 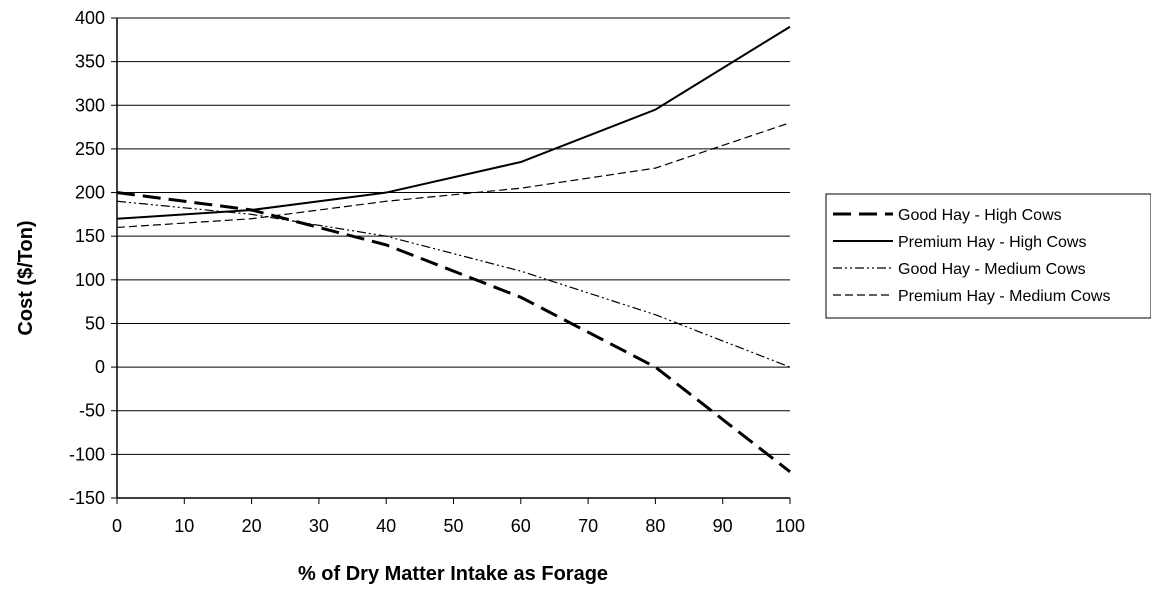 I want to click on x-tick-label: 80, so click(x=655, y=526).